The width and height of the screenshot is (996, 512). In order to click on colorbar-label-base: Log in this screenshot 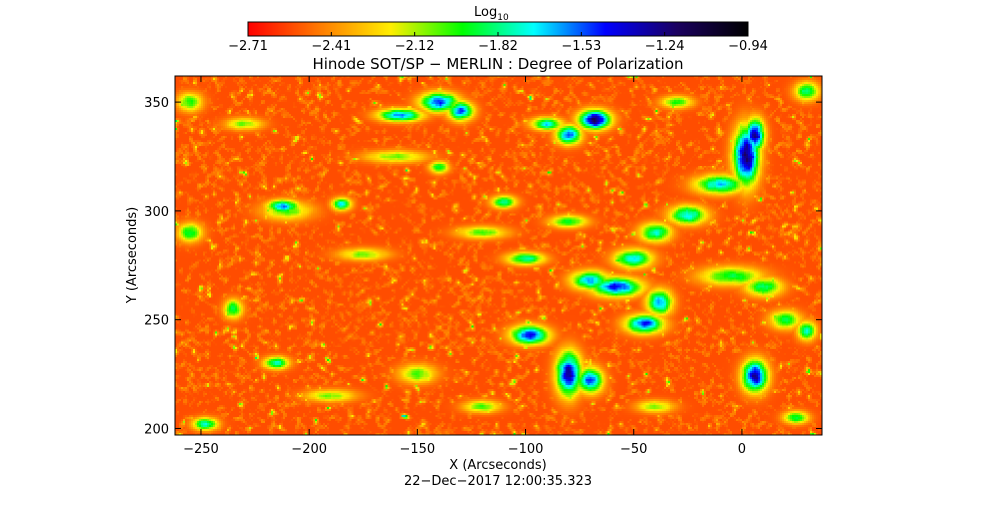, I will do `click(485, 12)`.